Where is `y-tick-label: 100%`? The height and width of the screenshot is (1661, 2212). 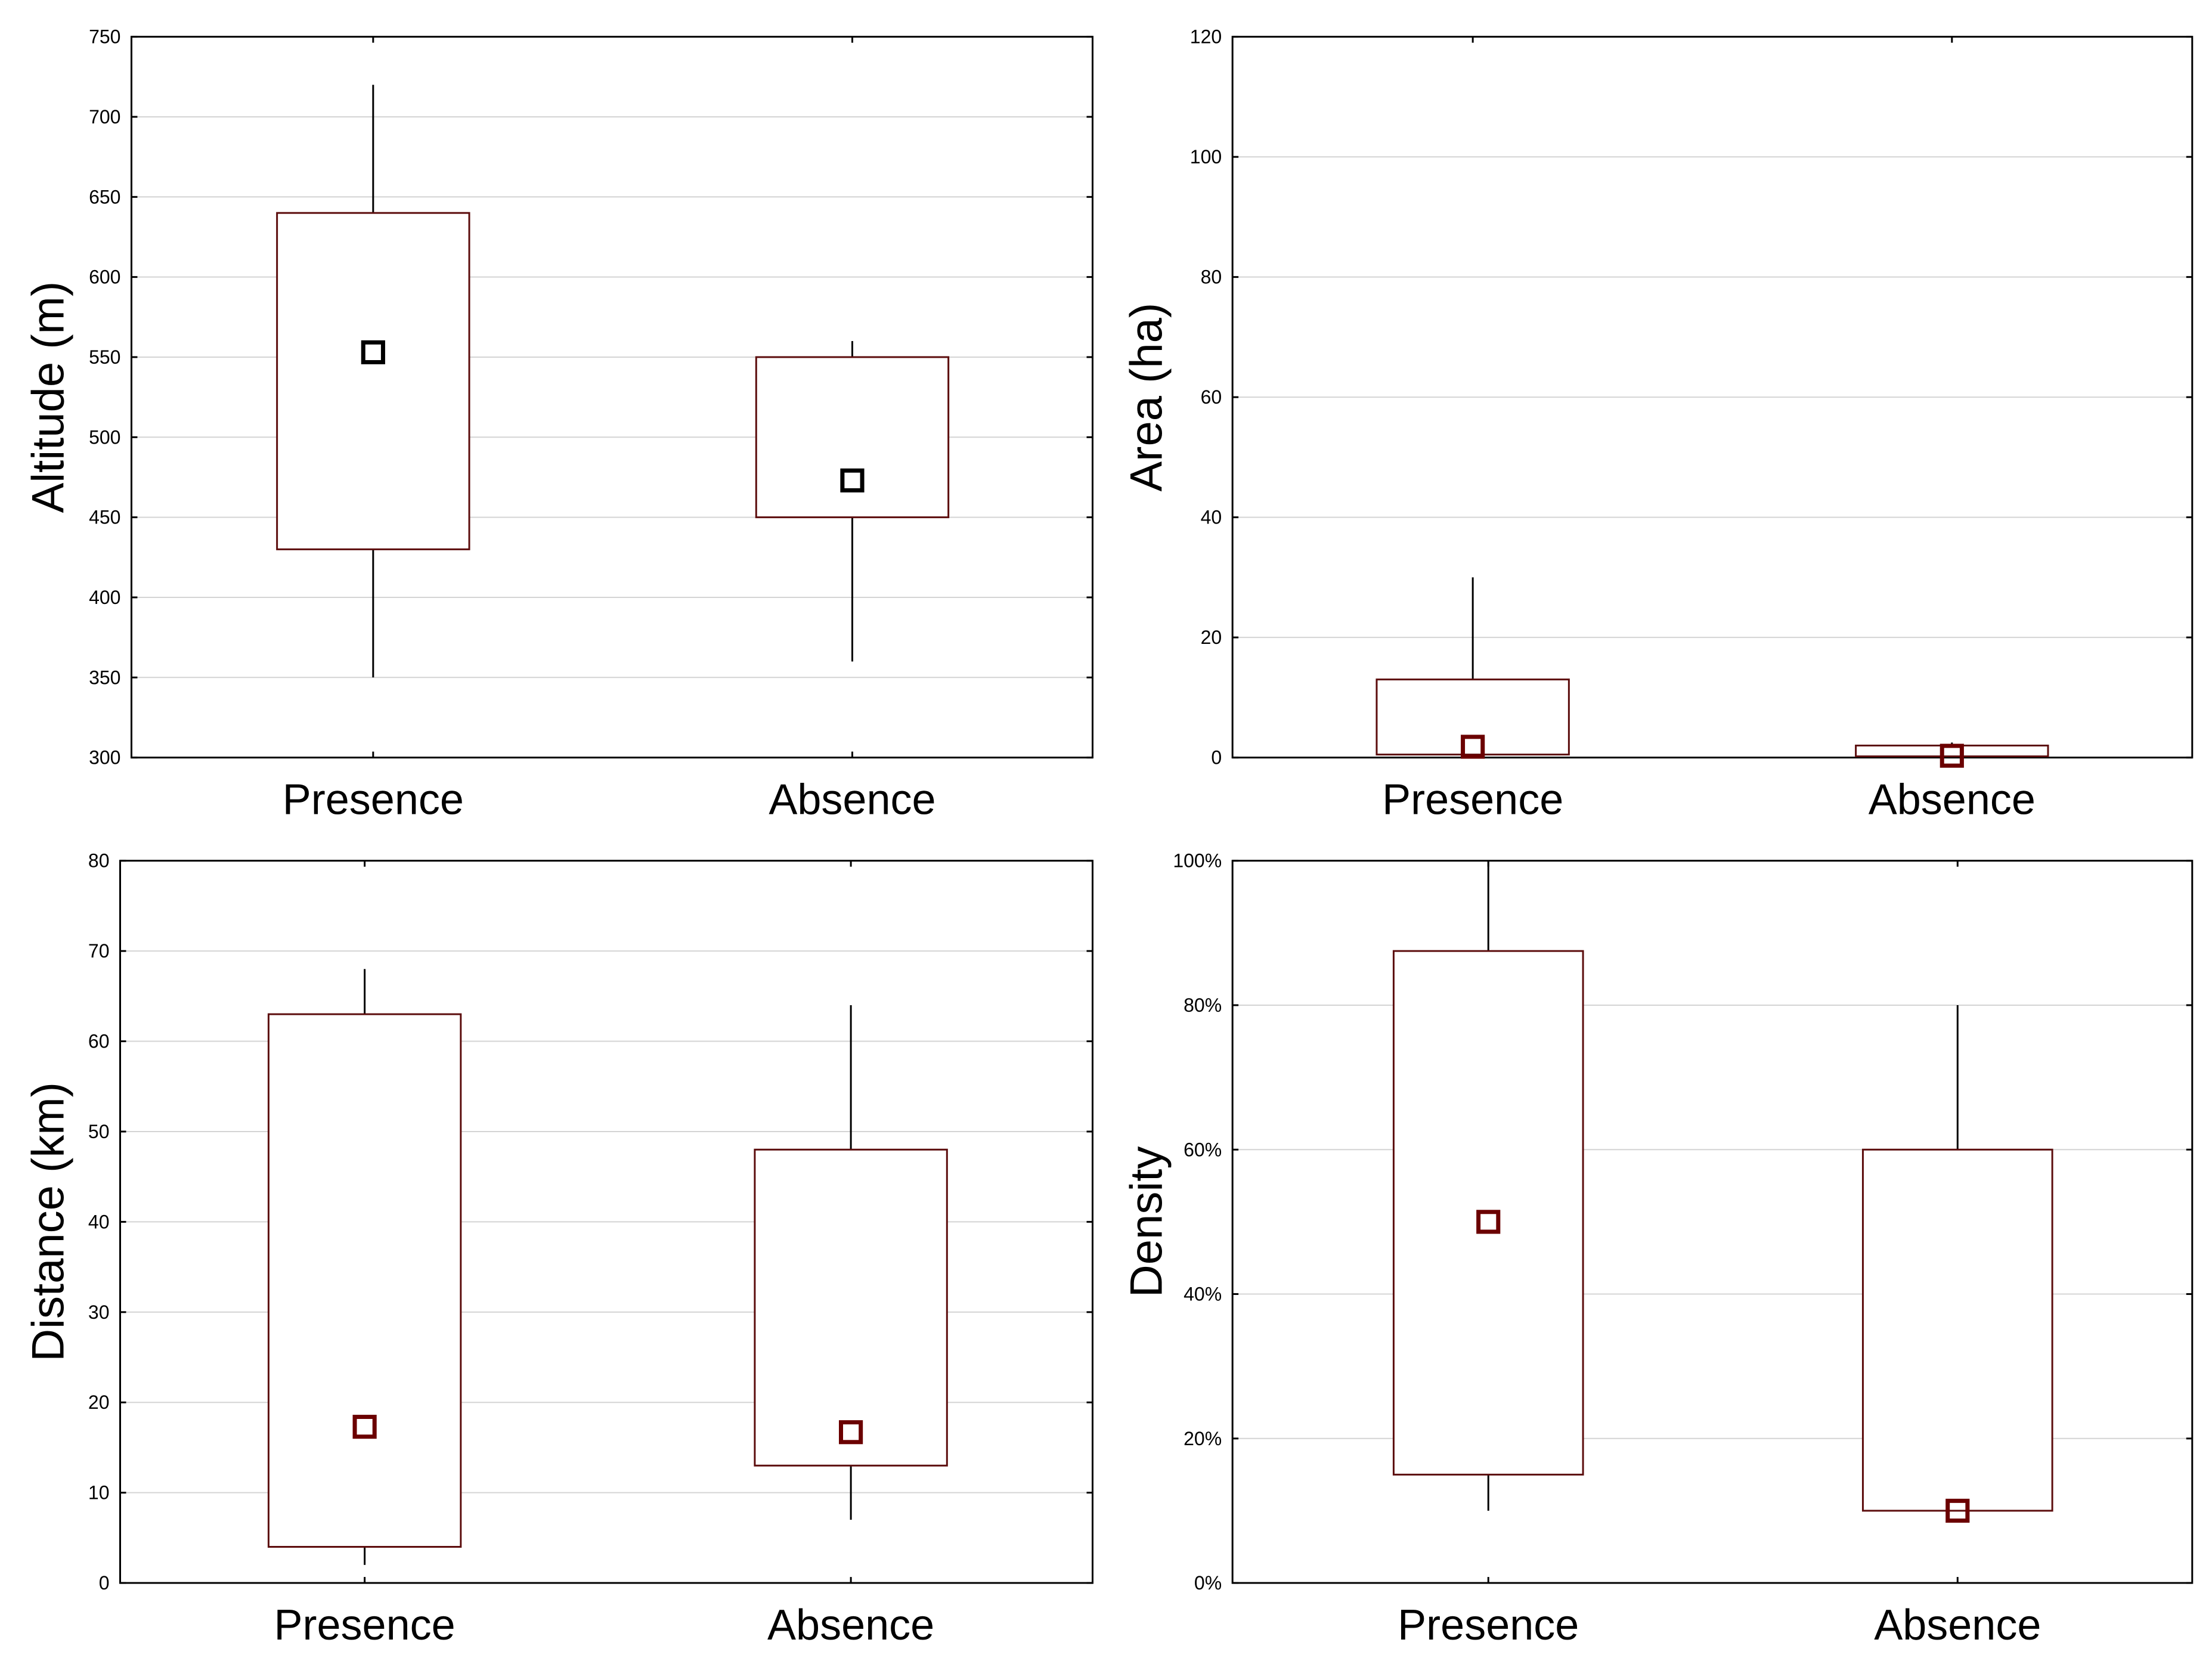
y-tick-label: 100% is located at coordinates (1197, 861).